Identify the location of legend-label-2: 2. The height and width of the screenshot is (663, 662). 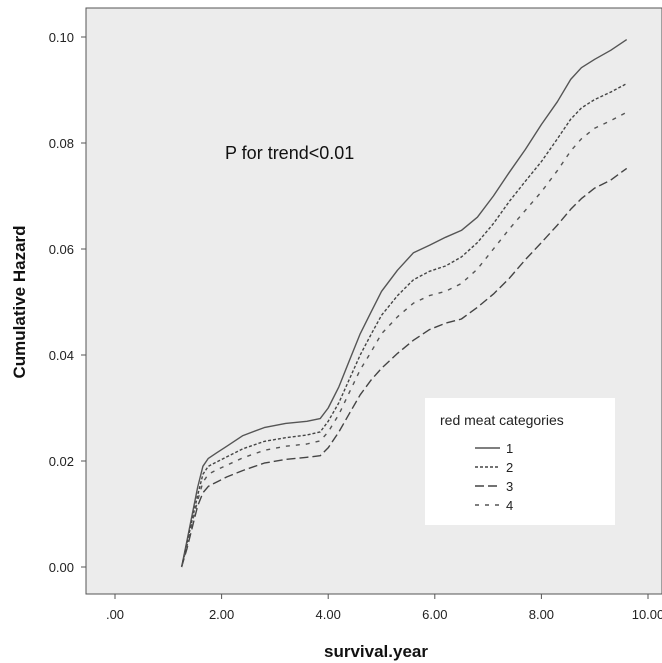
(509, 467).